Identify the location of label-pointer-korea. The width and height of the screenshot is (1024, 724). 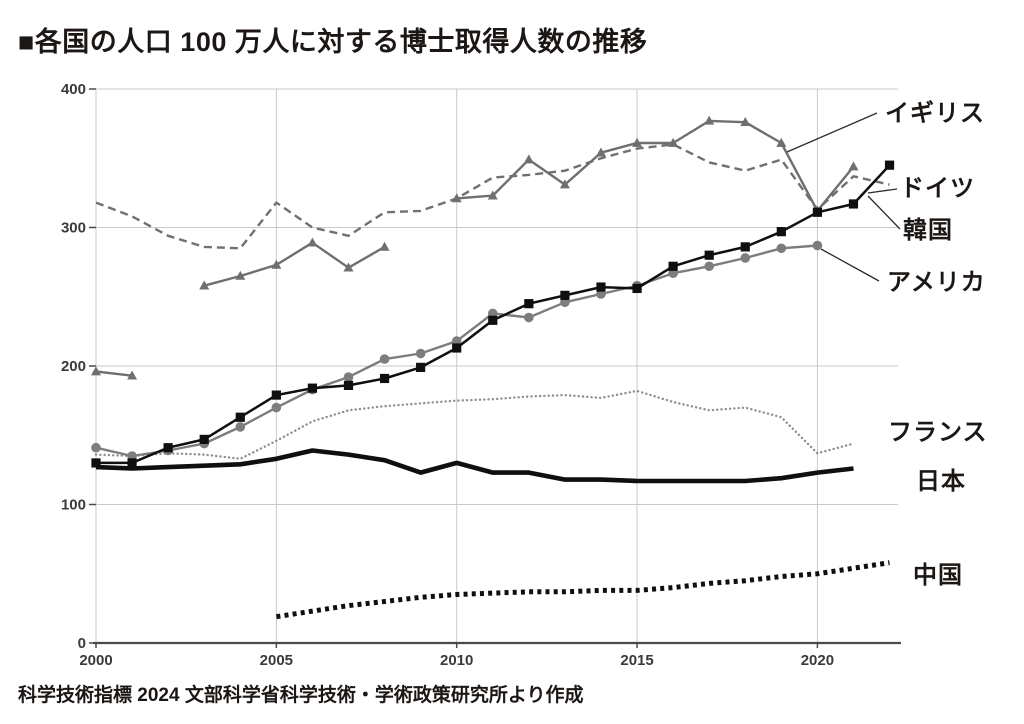
(884, 212).